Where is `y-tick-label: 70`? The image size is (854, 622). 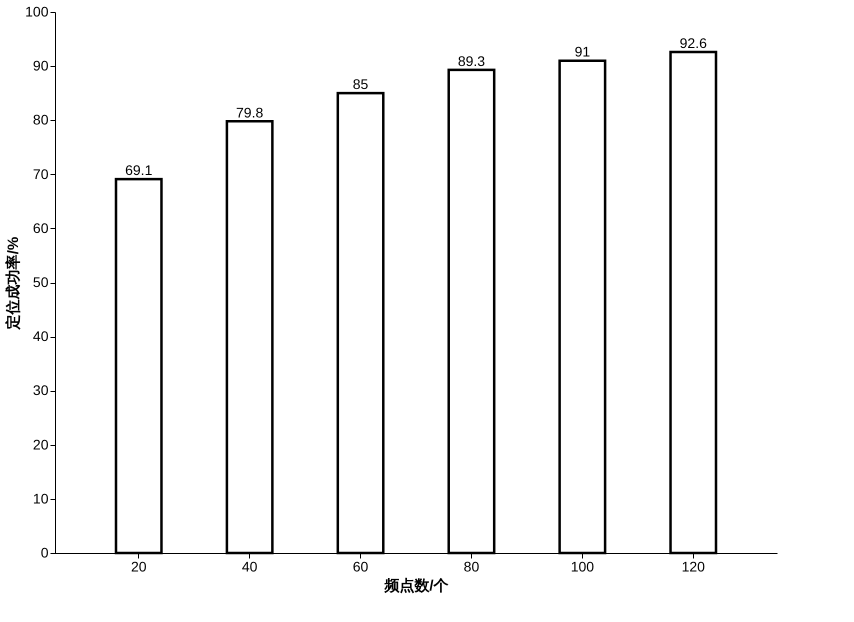
y-tick-label: 70 is located at coordinates (40, 174).